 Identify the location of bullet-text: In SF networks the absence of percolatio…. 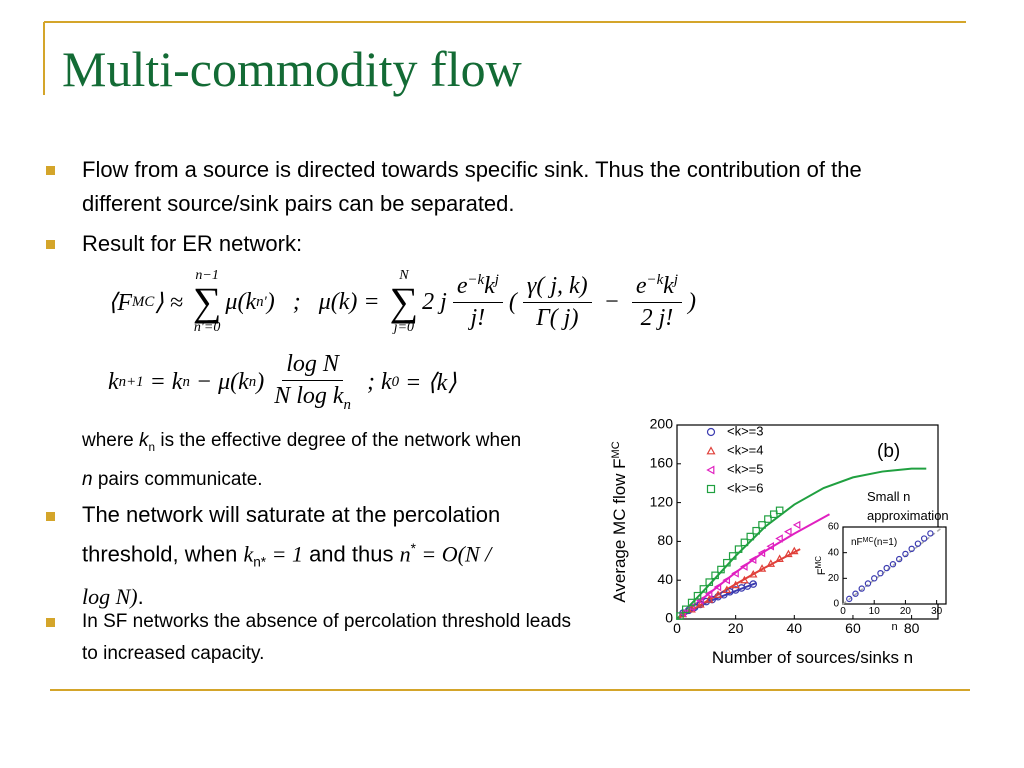
(327, 637).